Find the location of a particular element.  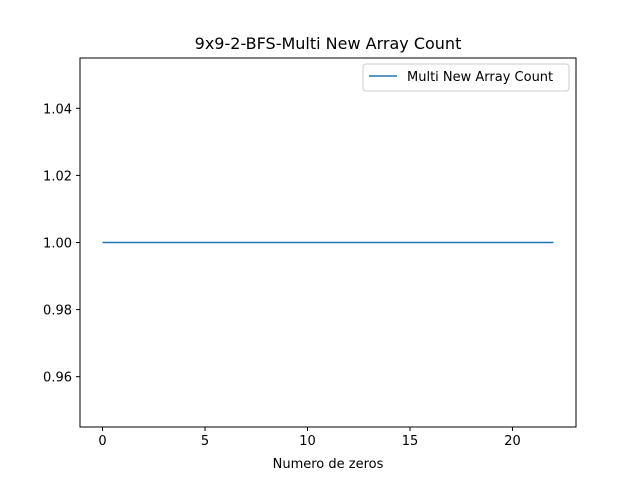

y-tick-label: 0.96 is located at coordinates (57, 378).